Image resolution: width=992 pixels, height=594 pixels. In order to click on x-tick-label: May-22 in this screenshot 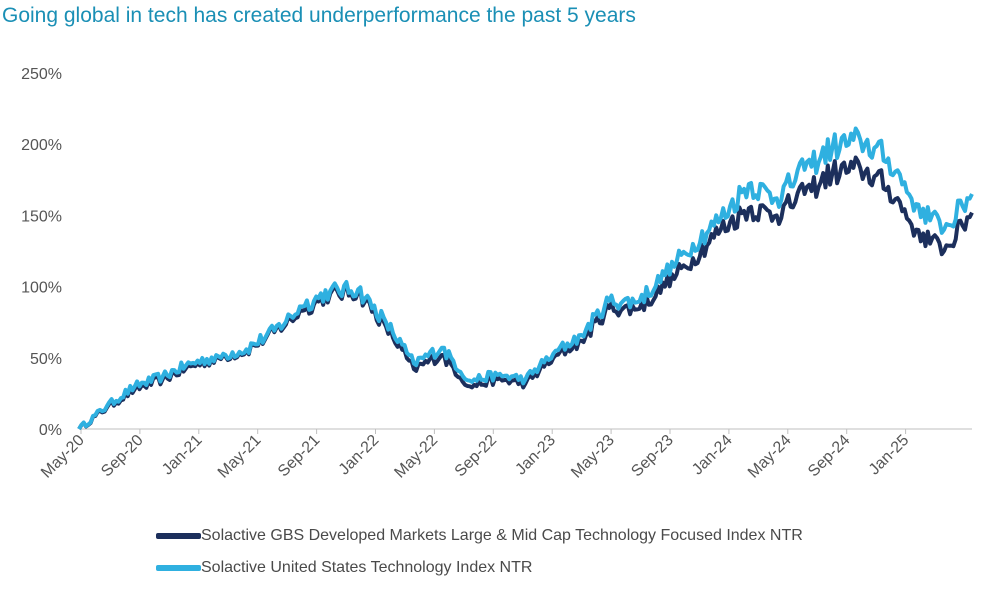, I will do `click(416, 457)`.